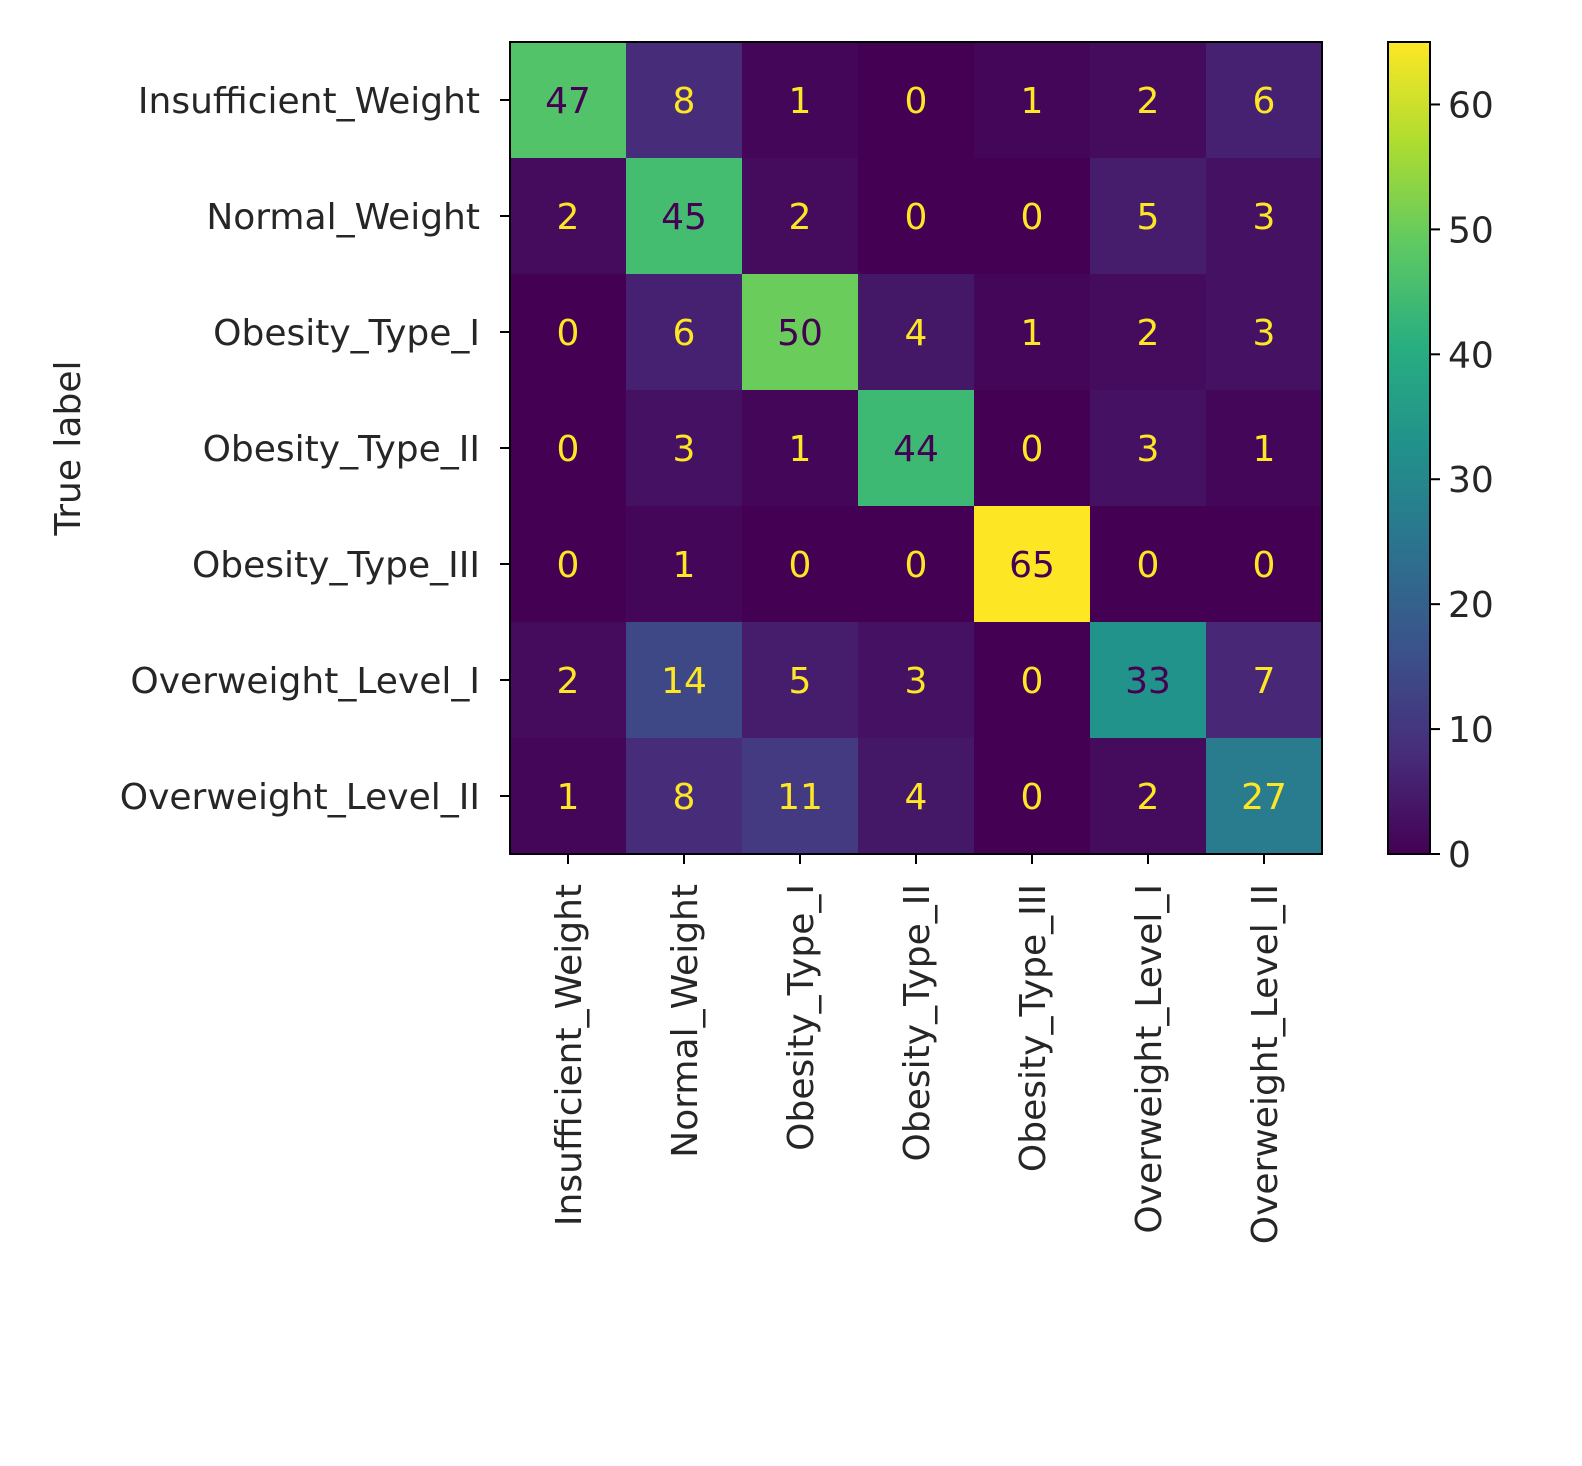  What do you see at coordinates (309, 101) in the screenshot?
I see `y-tick-label: Insufficient_Weight` at bounding box center [309, 101].